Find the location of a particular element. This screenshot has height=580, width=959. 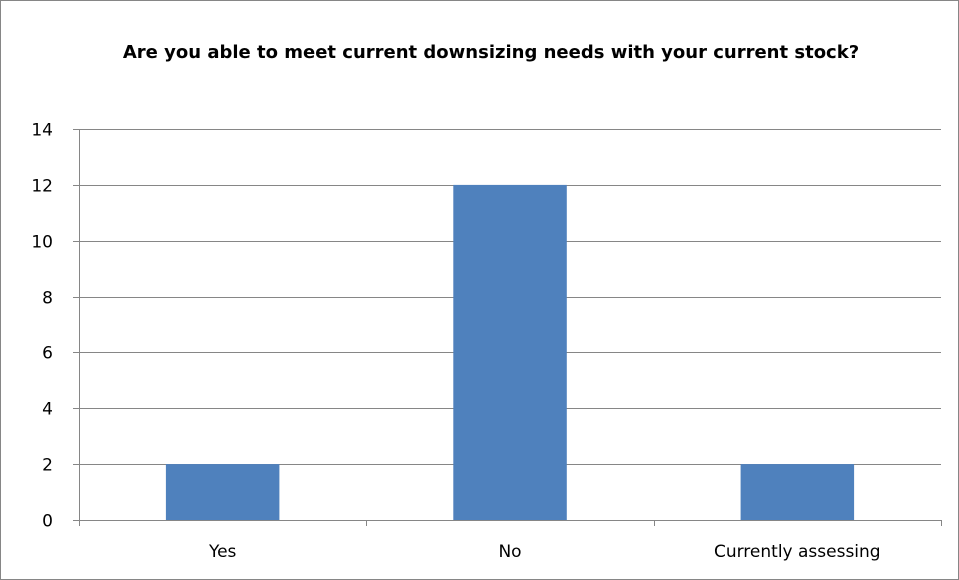

y-tick-label-0: 0 is located at coordinates (47, 522).